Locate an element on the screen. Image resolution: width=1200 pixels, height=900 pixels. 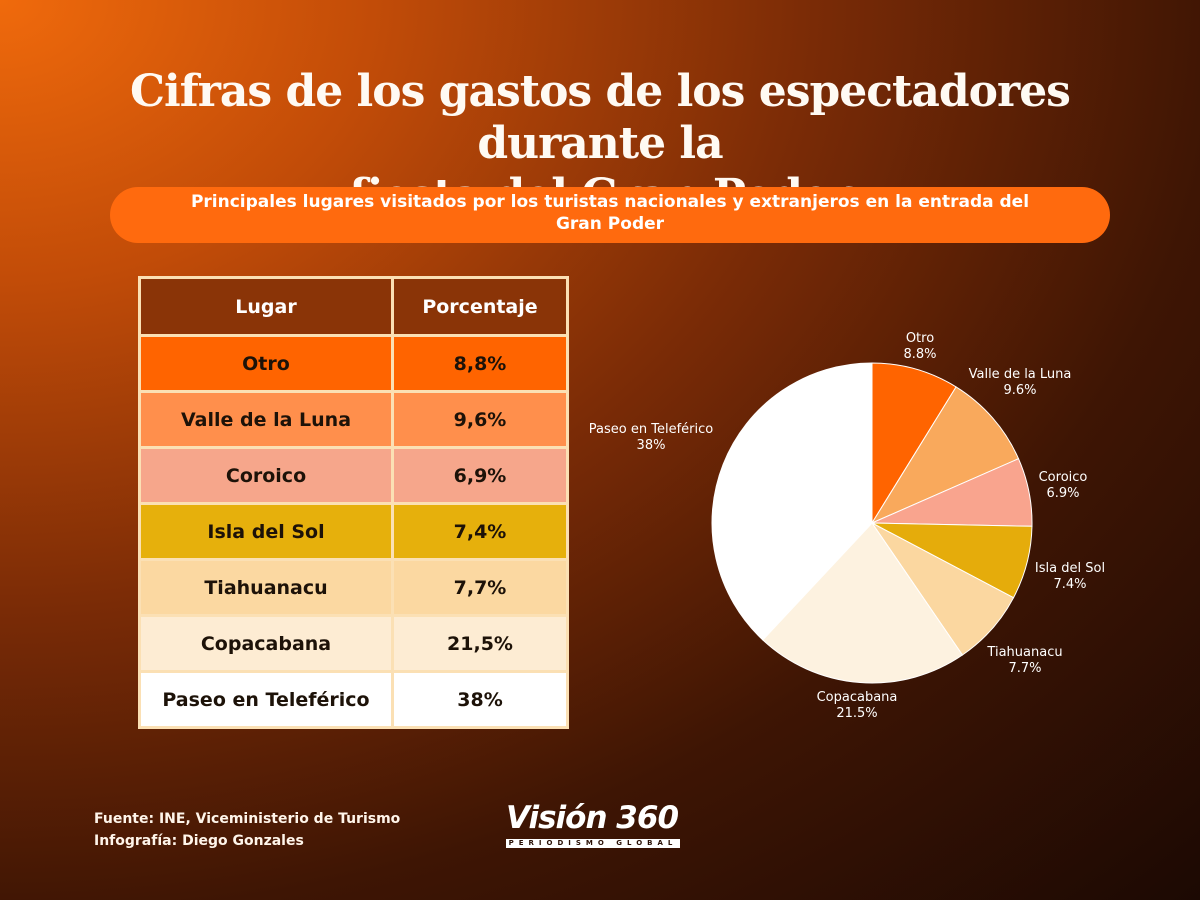
source-text: Fuente: INE, Viceministerio de Turismo is located at coordinates (247, 819).